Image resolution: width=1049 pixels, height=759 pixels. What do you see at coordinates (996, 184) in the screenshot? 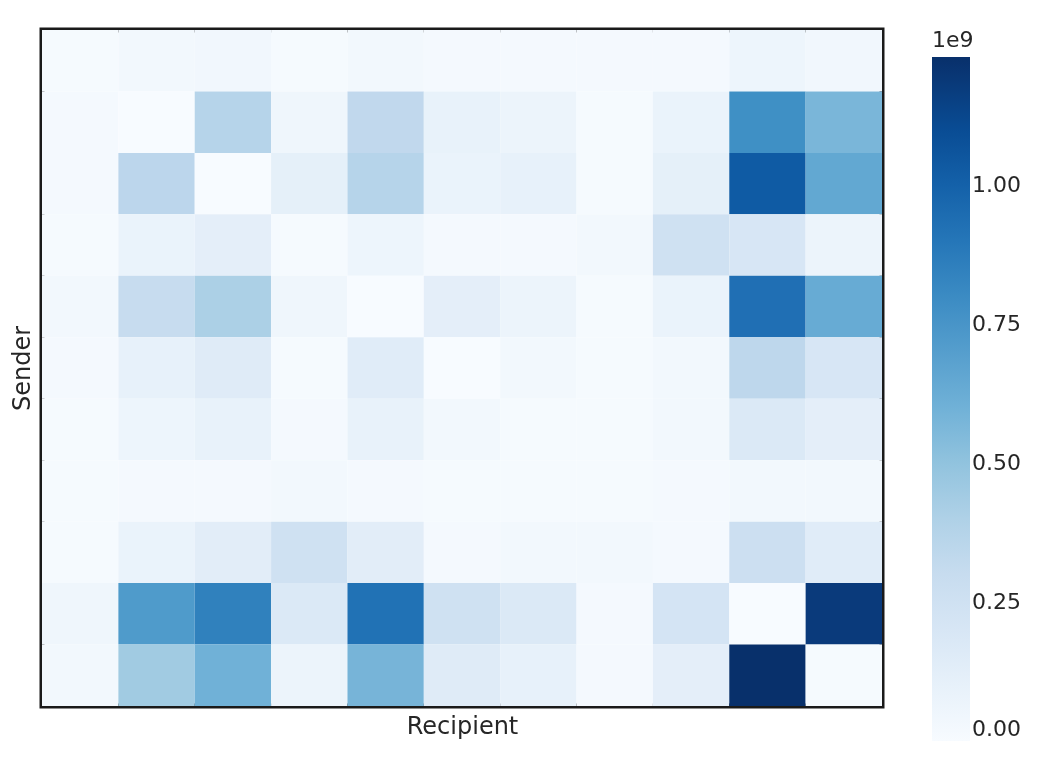
I see `color-bar-label: 1.00` at bounding box center [996, 184].